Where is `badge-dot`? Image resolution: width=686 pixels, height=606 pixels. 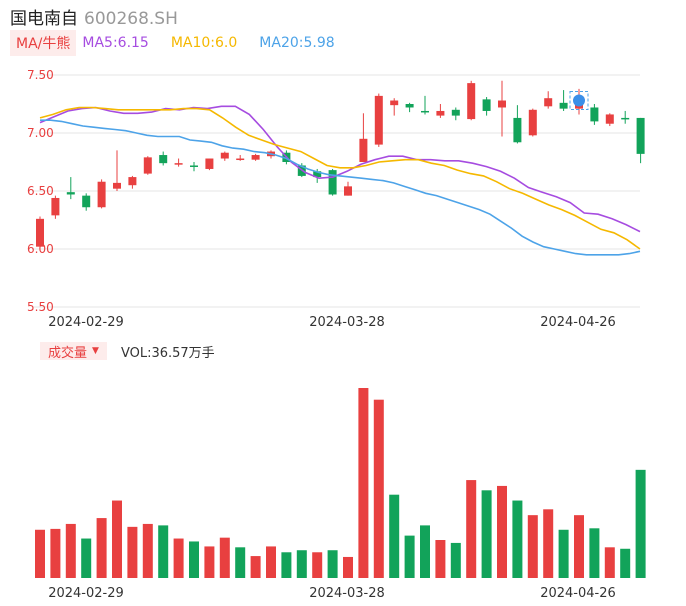 badge-dot is located at coordinates (579, 100).